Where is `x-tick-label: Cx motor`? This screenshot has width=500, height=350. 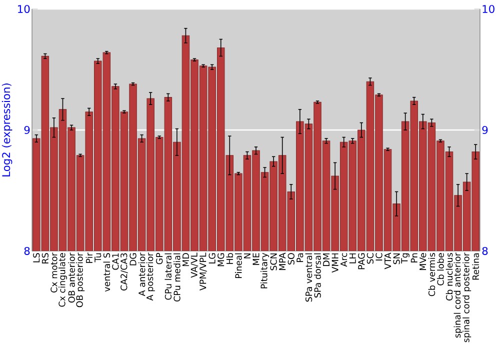
x-tick-label: Cx motor is located at coordinates (54, 272).